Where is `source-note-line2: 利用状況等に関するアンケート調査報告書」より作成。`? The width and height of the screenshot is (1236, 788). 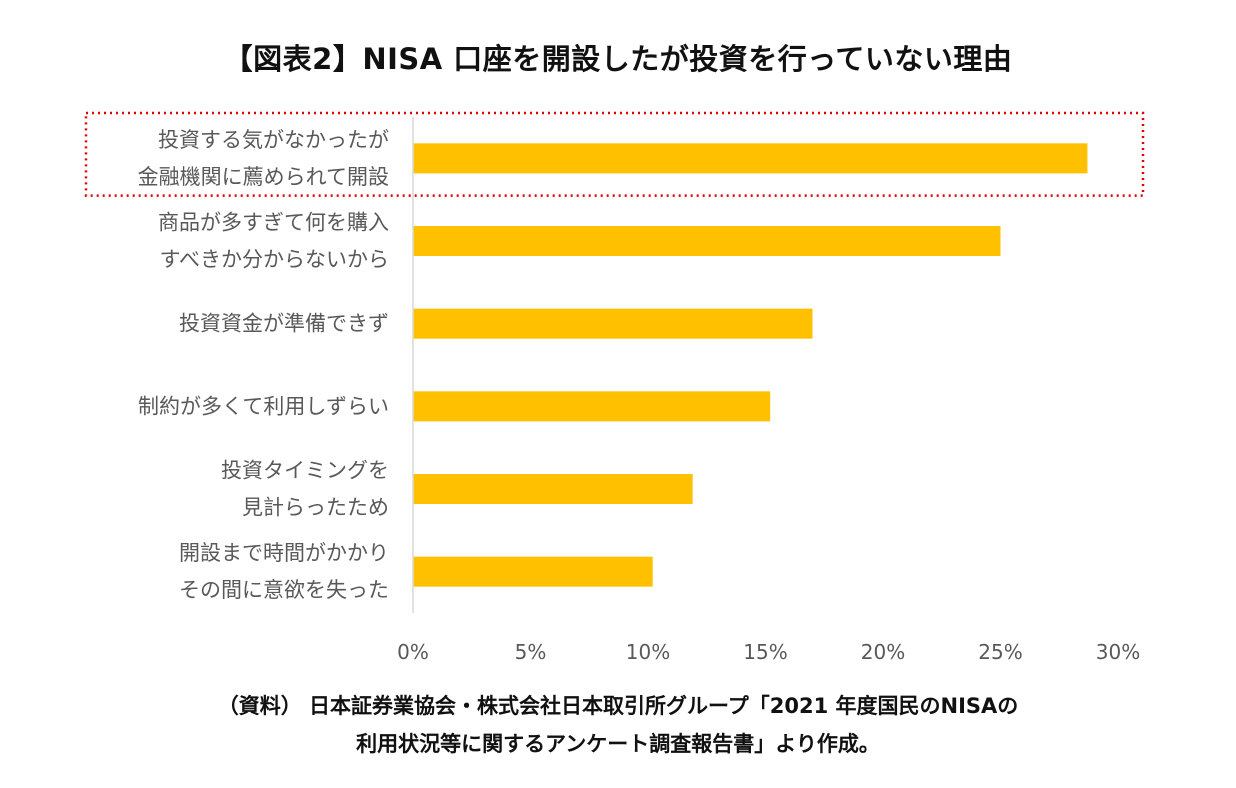 source-note-line2: 利用状況等に関するアンケート調査報告書」より作成。 is located at coordinates (618, 744).